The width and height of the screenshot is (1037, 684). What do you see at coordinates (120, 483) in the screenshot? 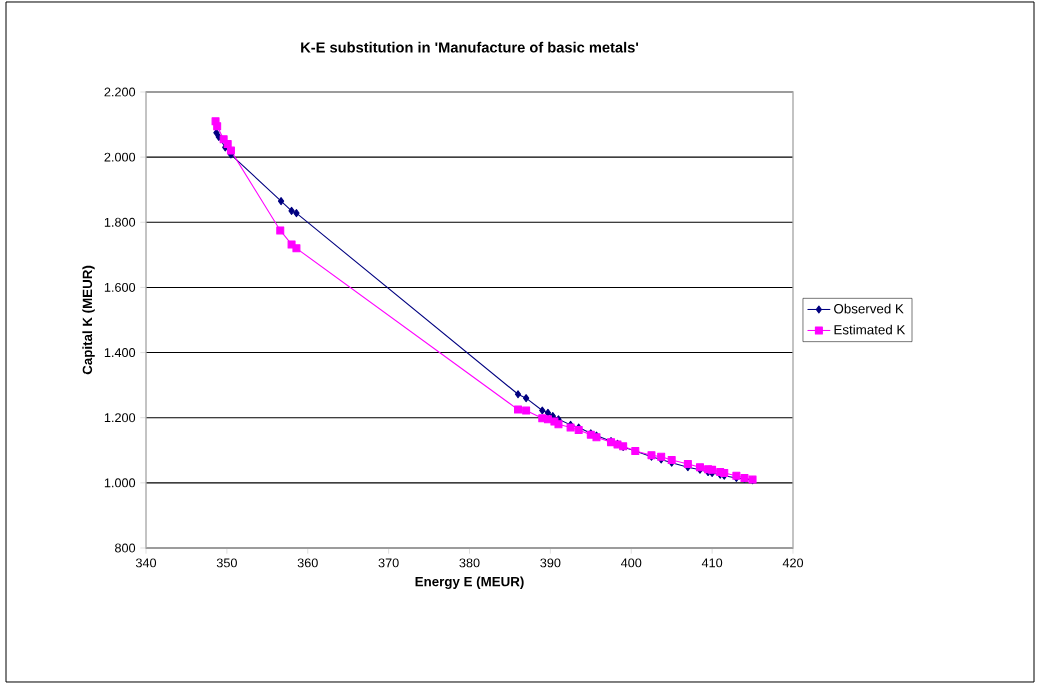
I see `y-tick-label: 1.000` at bounding box center [120, 483].